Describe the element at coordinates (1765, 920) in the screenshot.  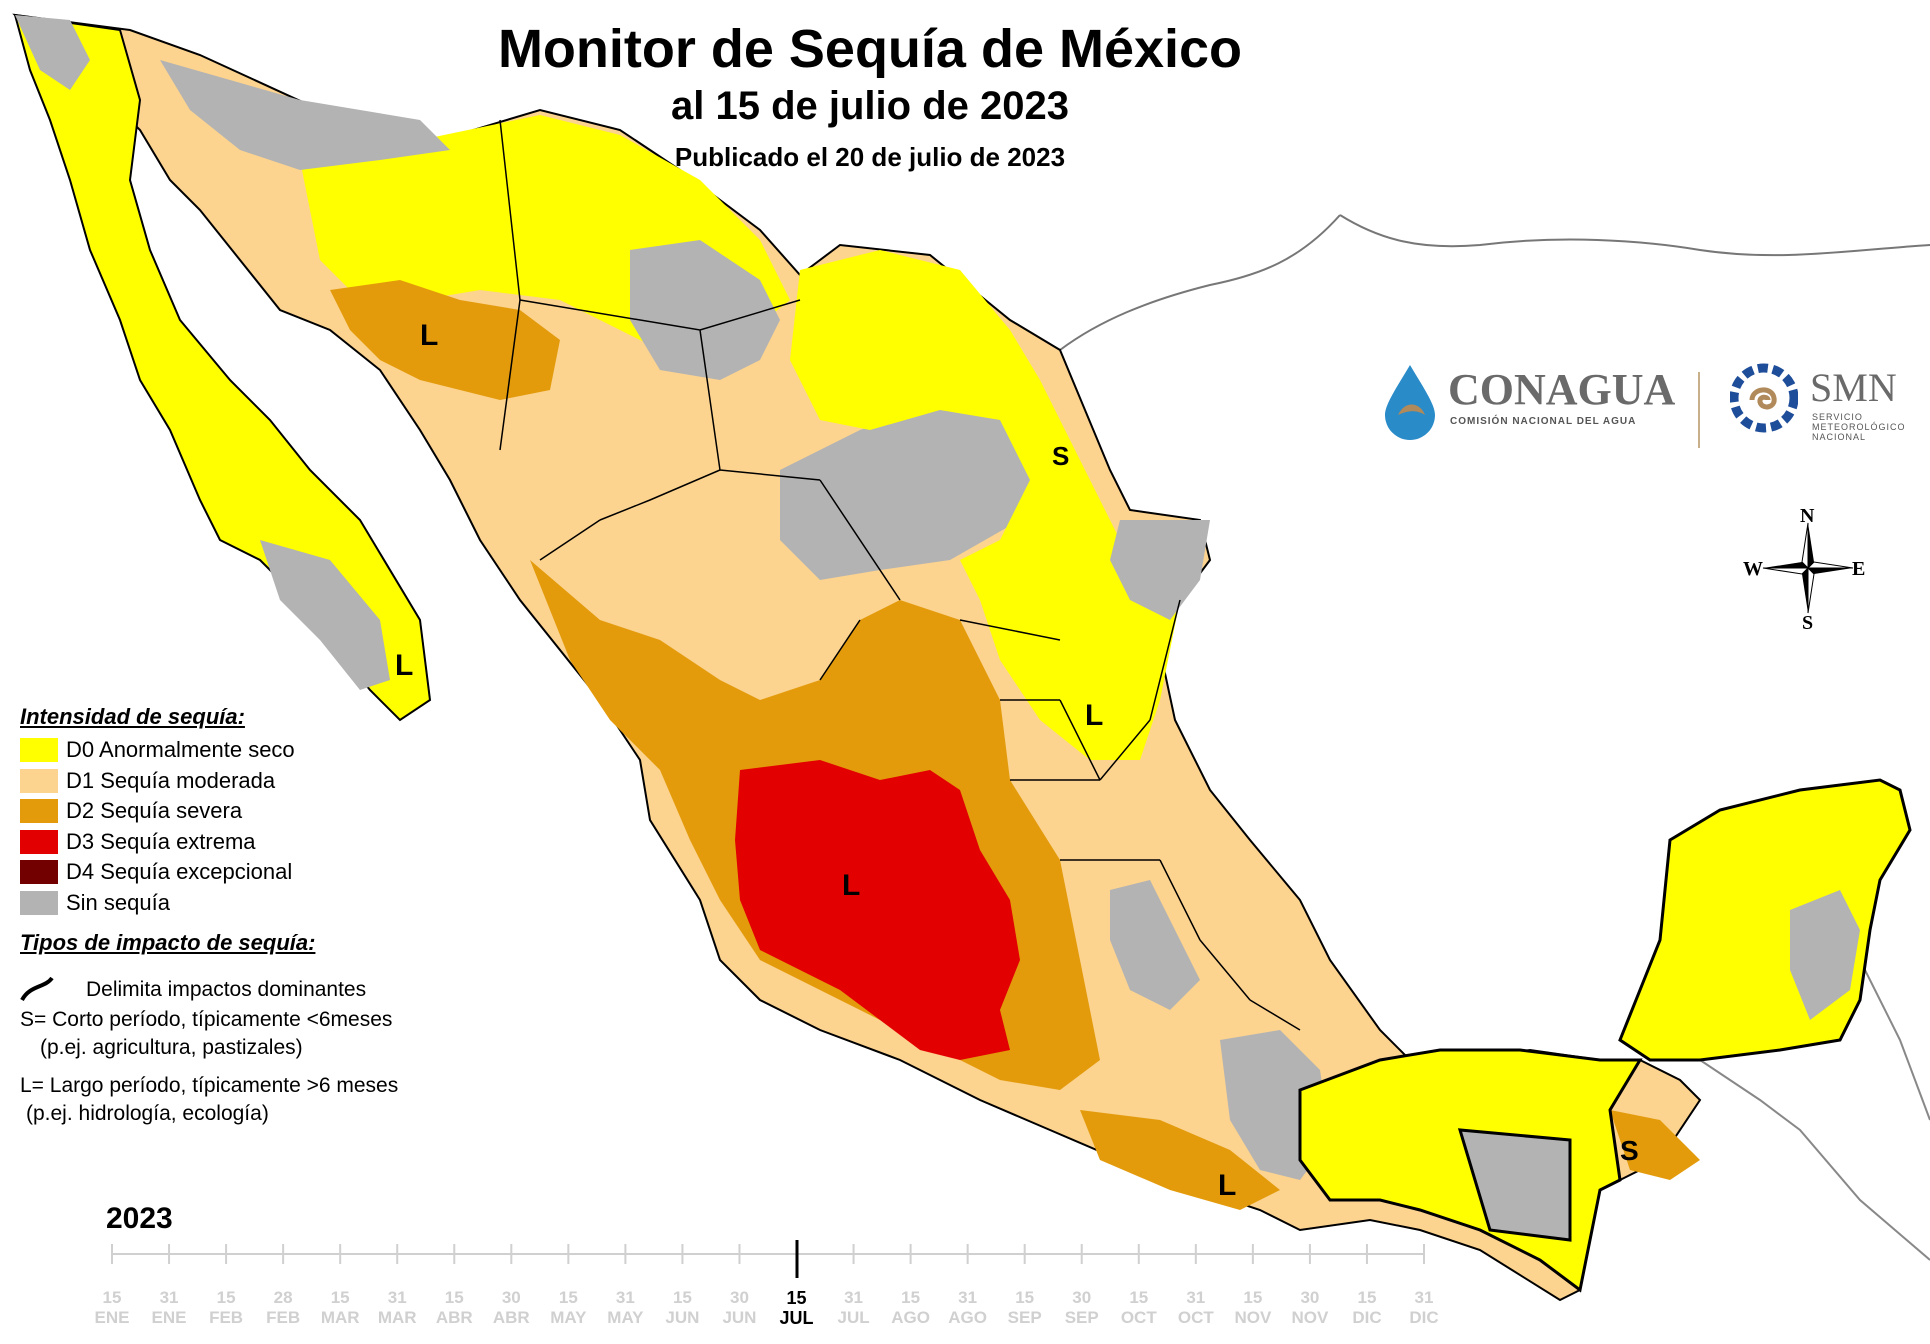
I see `yucatan-peninsula` at that location.